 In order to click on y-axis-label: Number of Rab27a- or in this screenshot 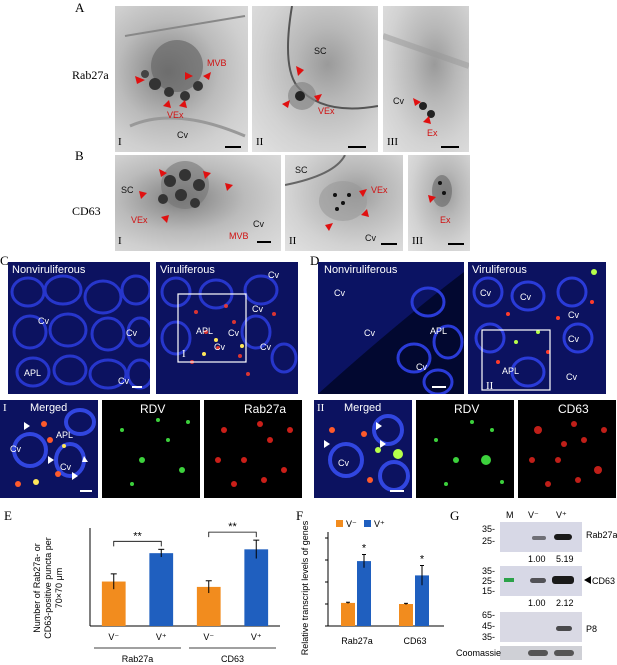, I will do `click(37, 588)`.